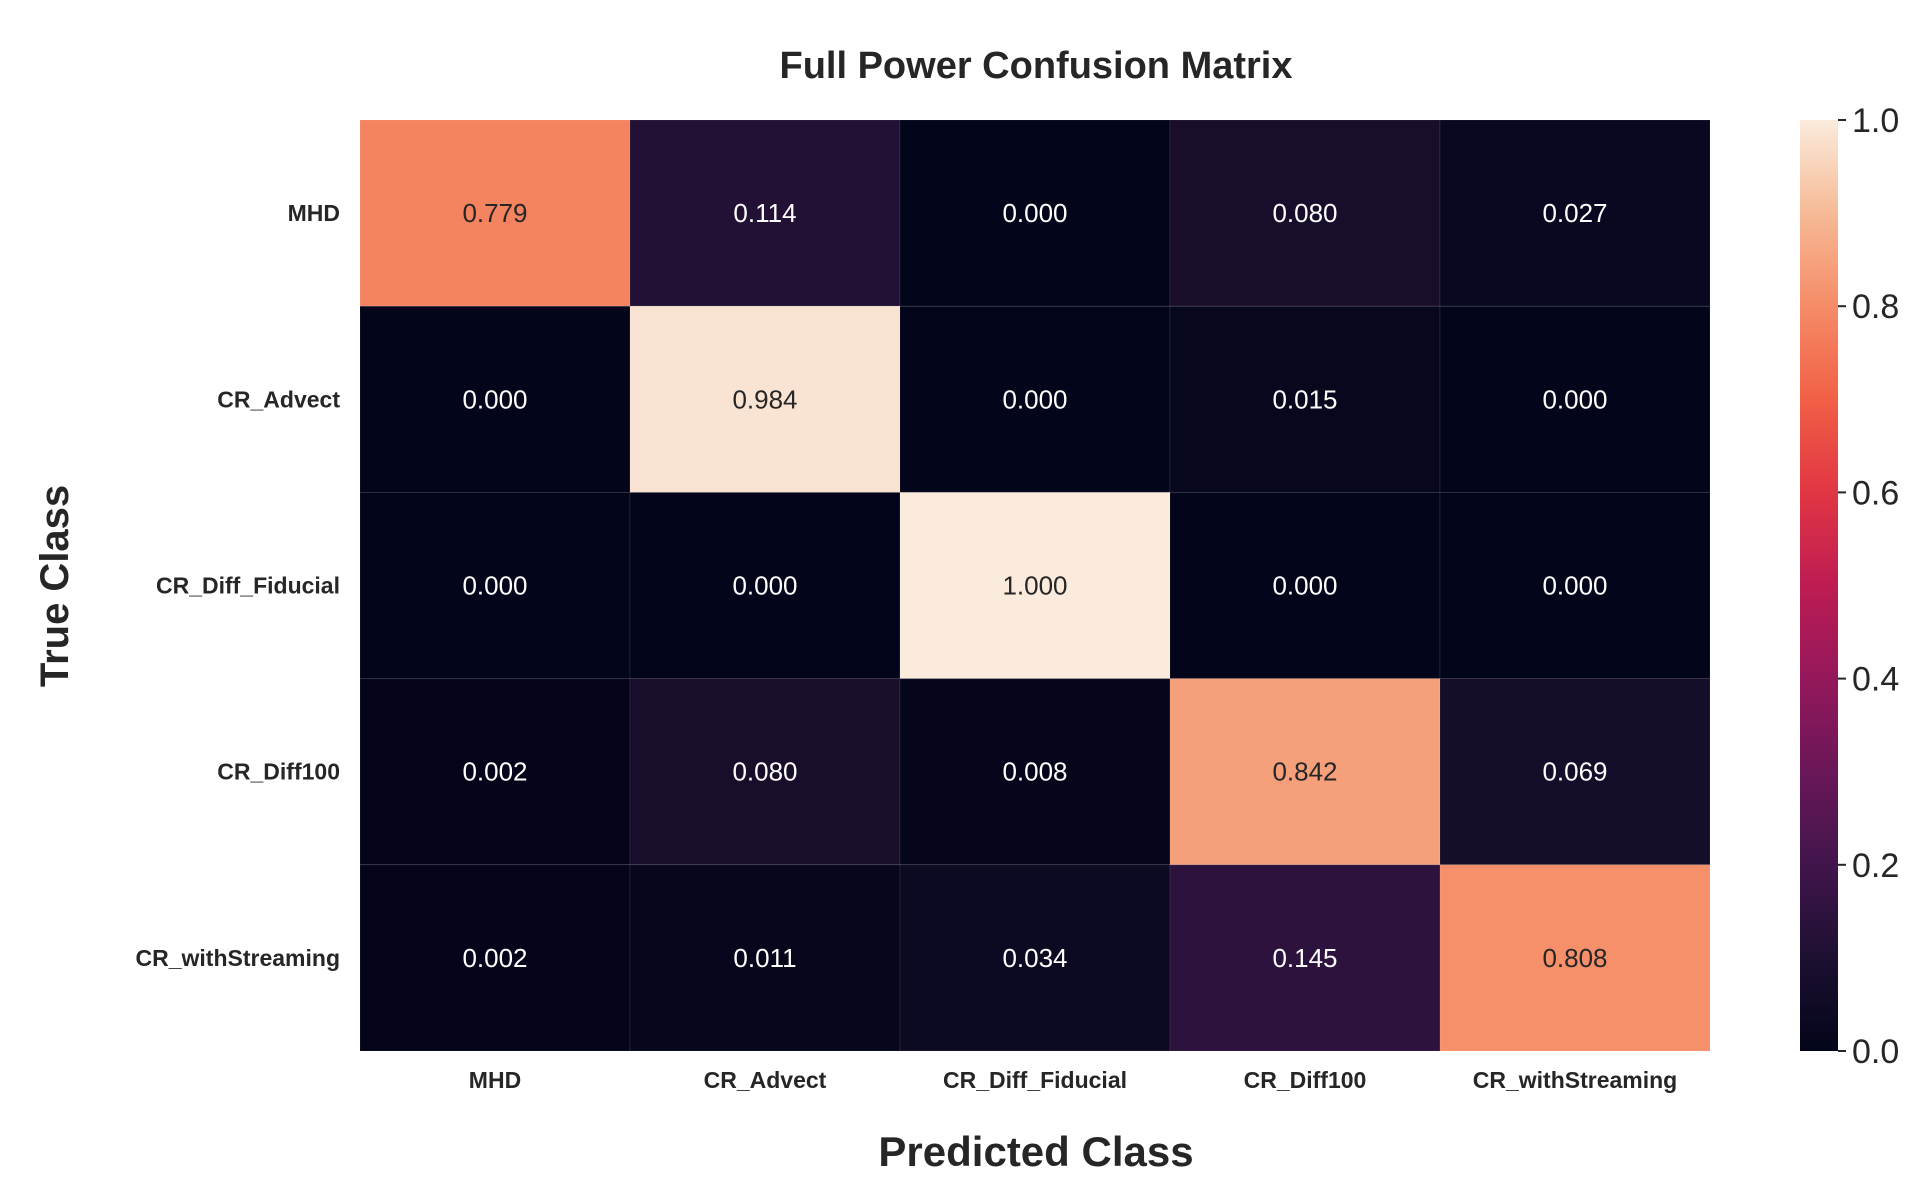 The height and width of the screenshot is (1196, 1930). I want to click on colorbar-tick-label: 0.6, so click(1875, 493).